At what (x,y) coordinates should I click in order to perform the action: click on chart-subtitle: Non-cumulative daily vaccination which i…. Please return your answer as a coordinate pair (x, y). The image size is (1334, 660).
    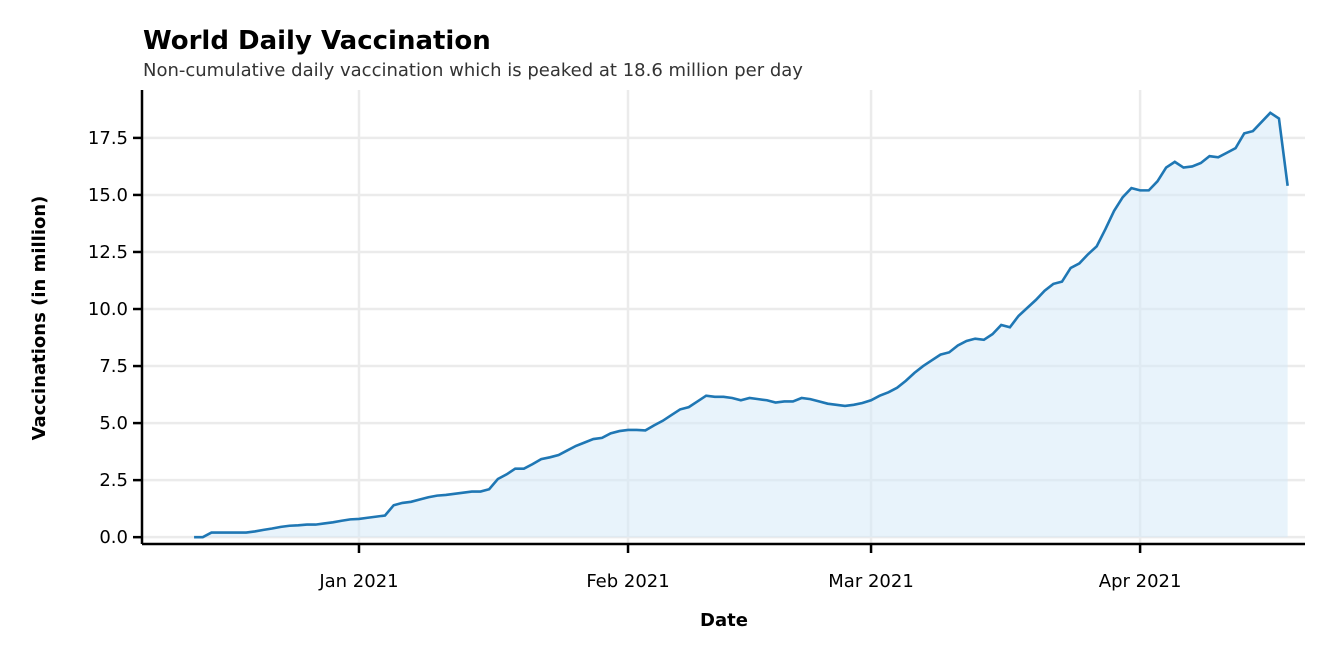
    Looking at the image, I should click on (473, 70).